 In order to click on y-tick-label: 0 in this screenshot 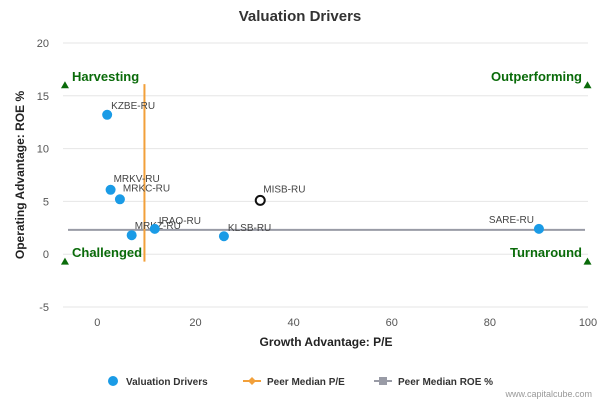, I will do `click(46, 255)`.